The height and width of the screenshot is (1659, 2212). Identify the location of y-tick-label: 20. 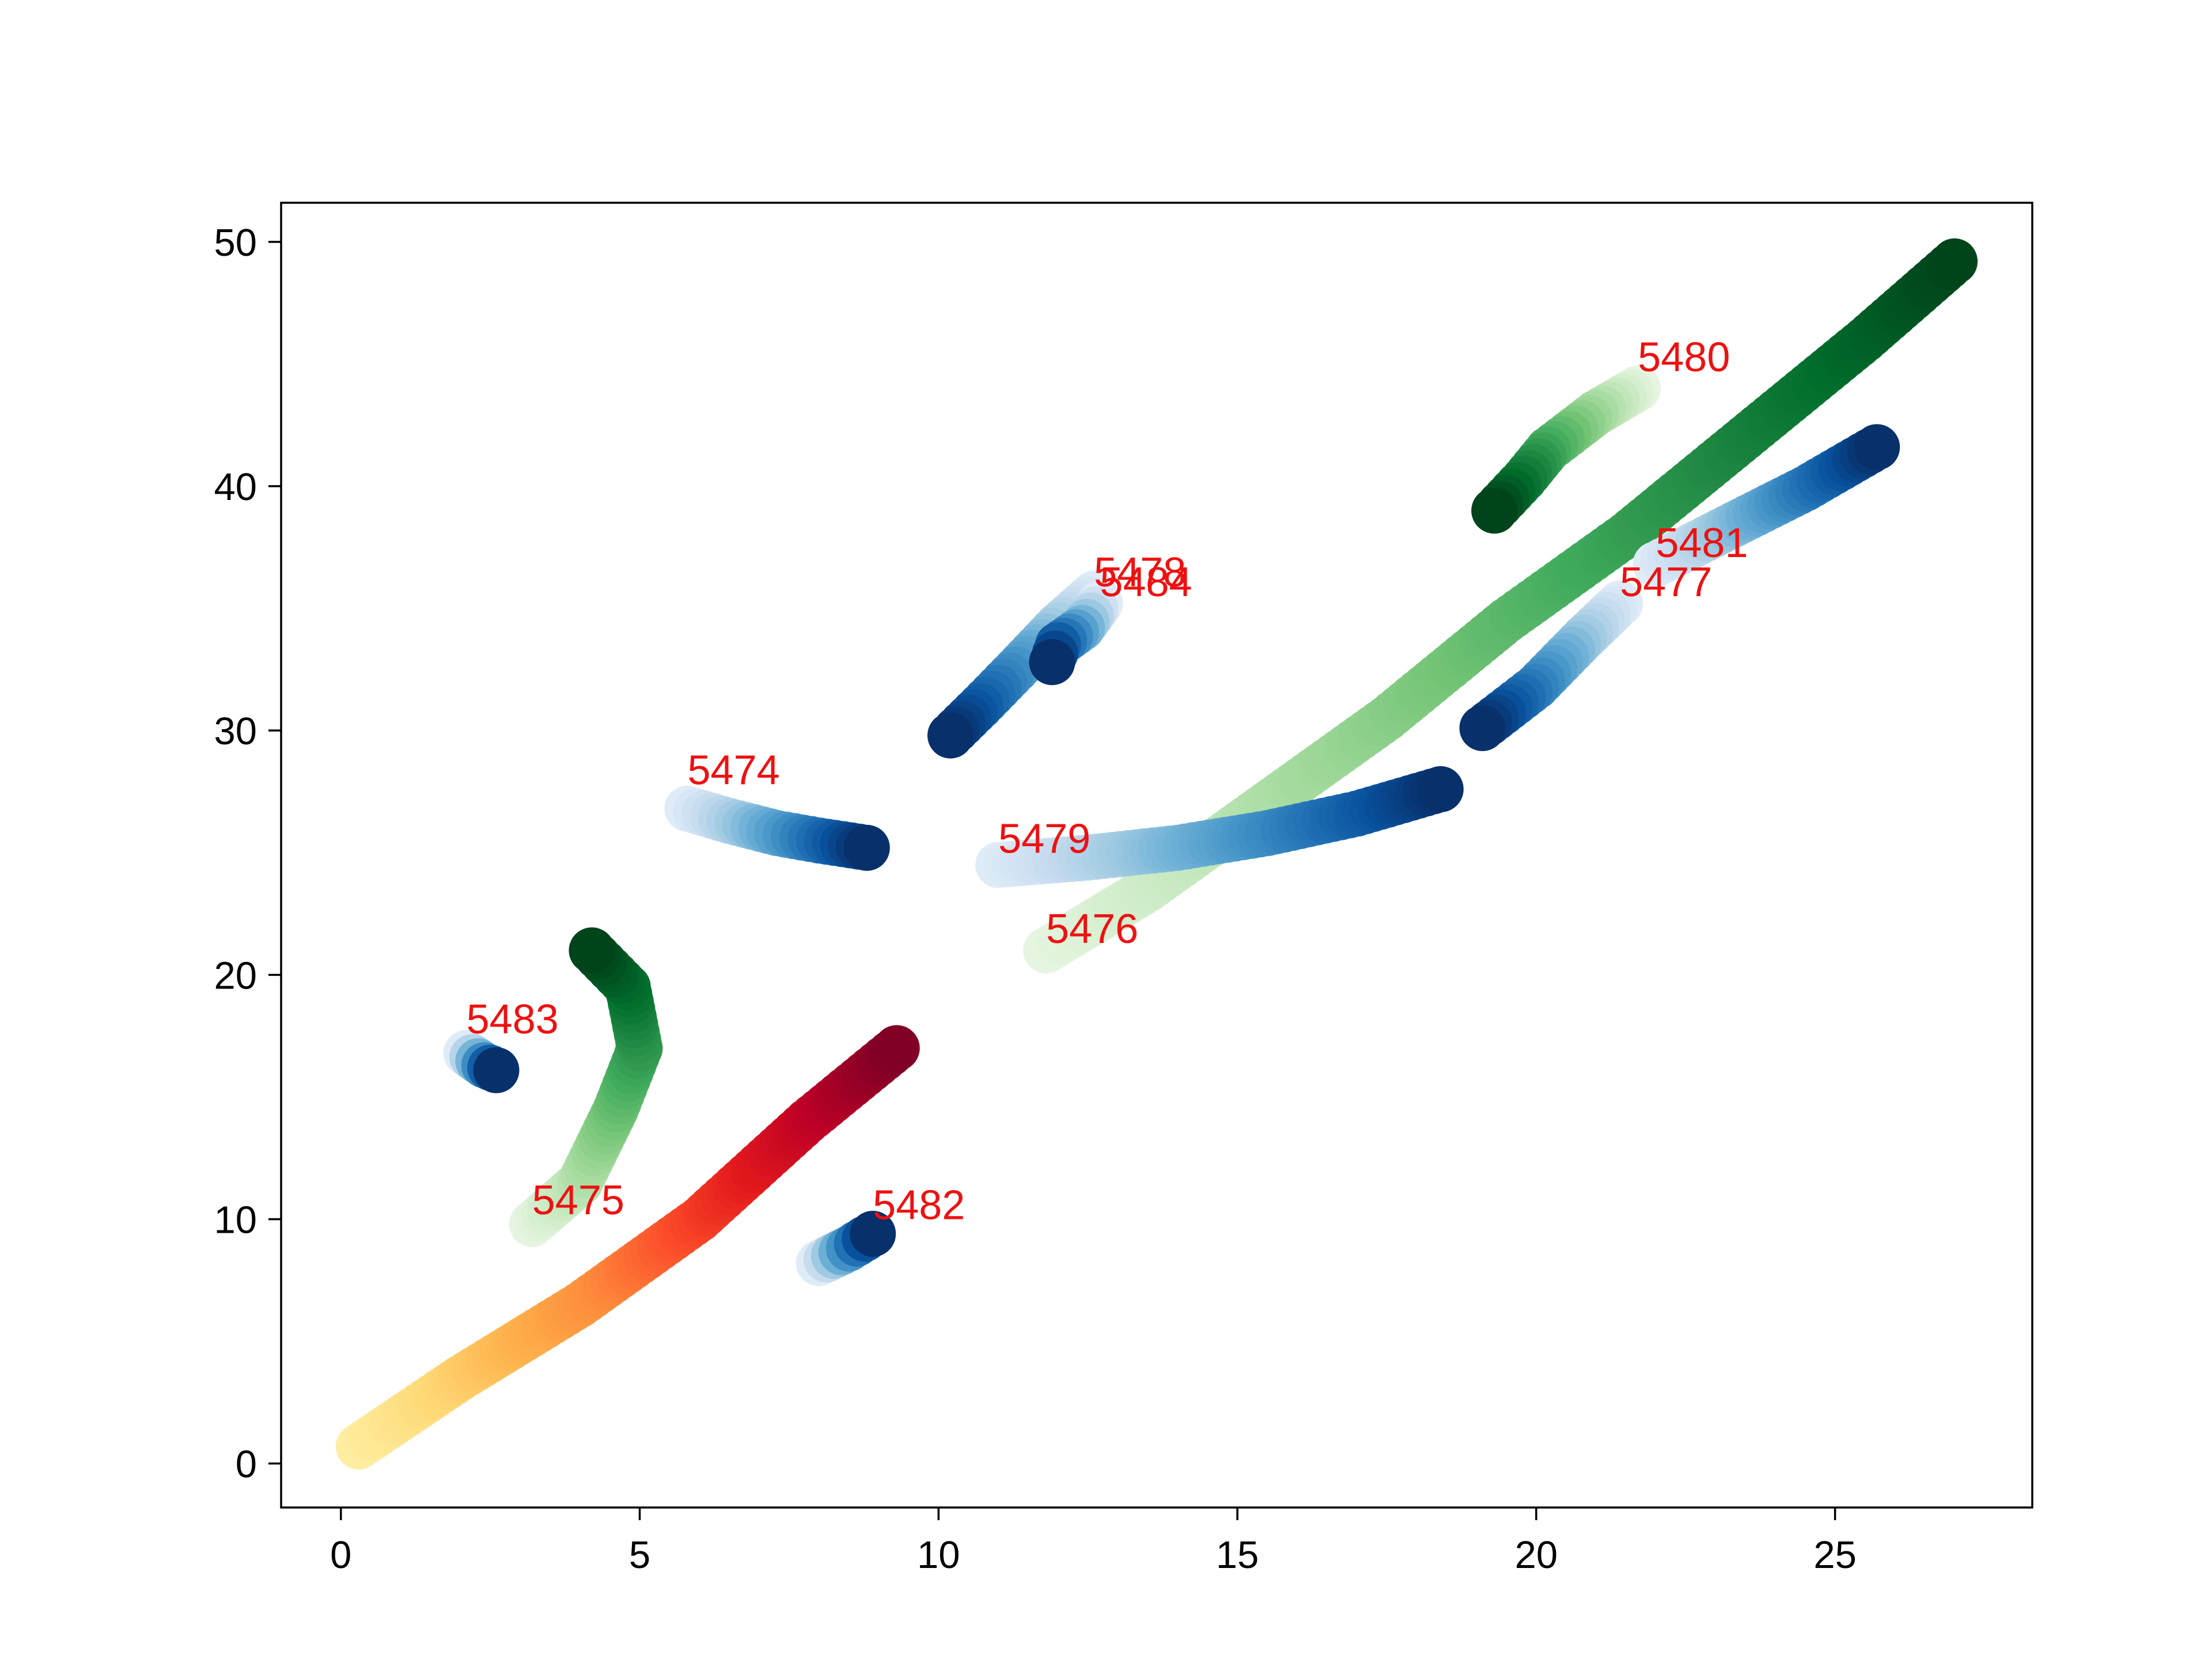
(235, 975).